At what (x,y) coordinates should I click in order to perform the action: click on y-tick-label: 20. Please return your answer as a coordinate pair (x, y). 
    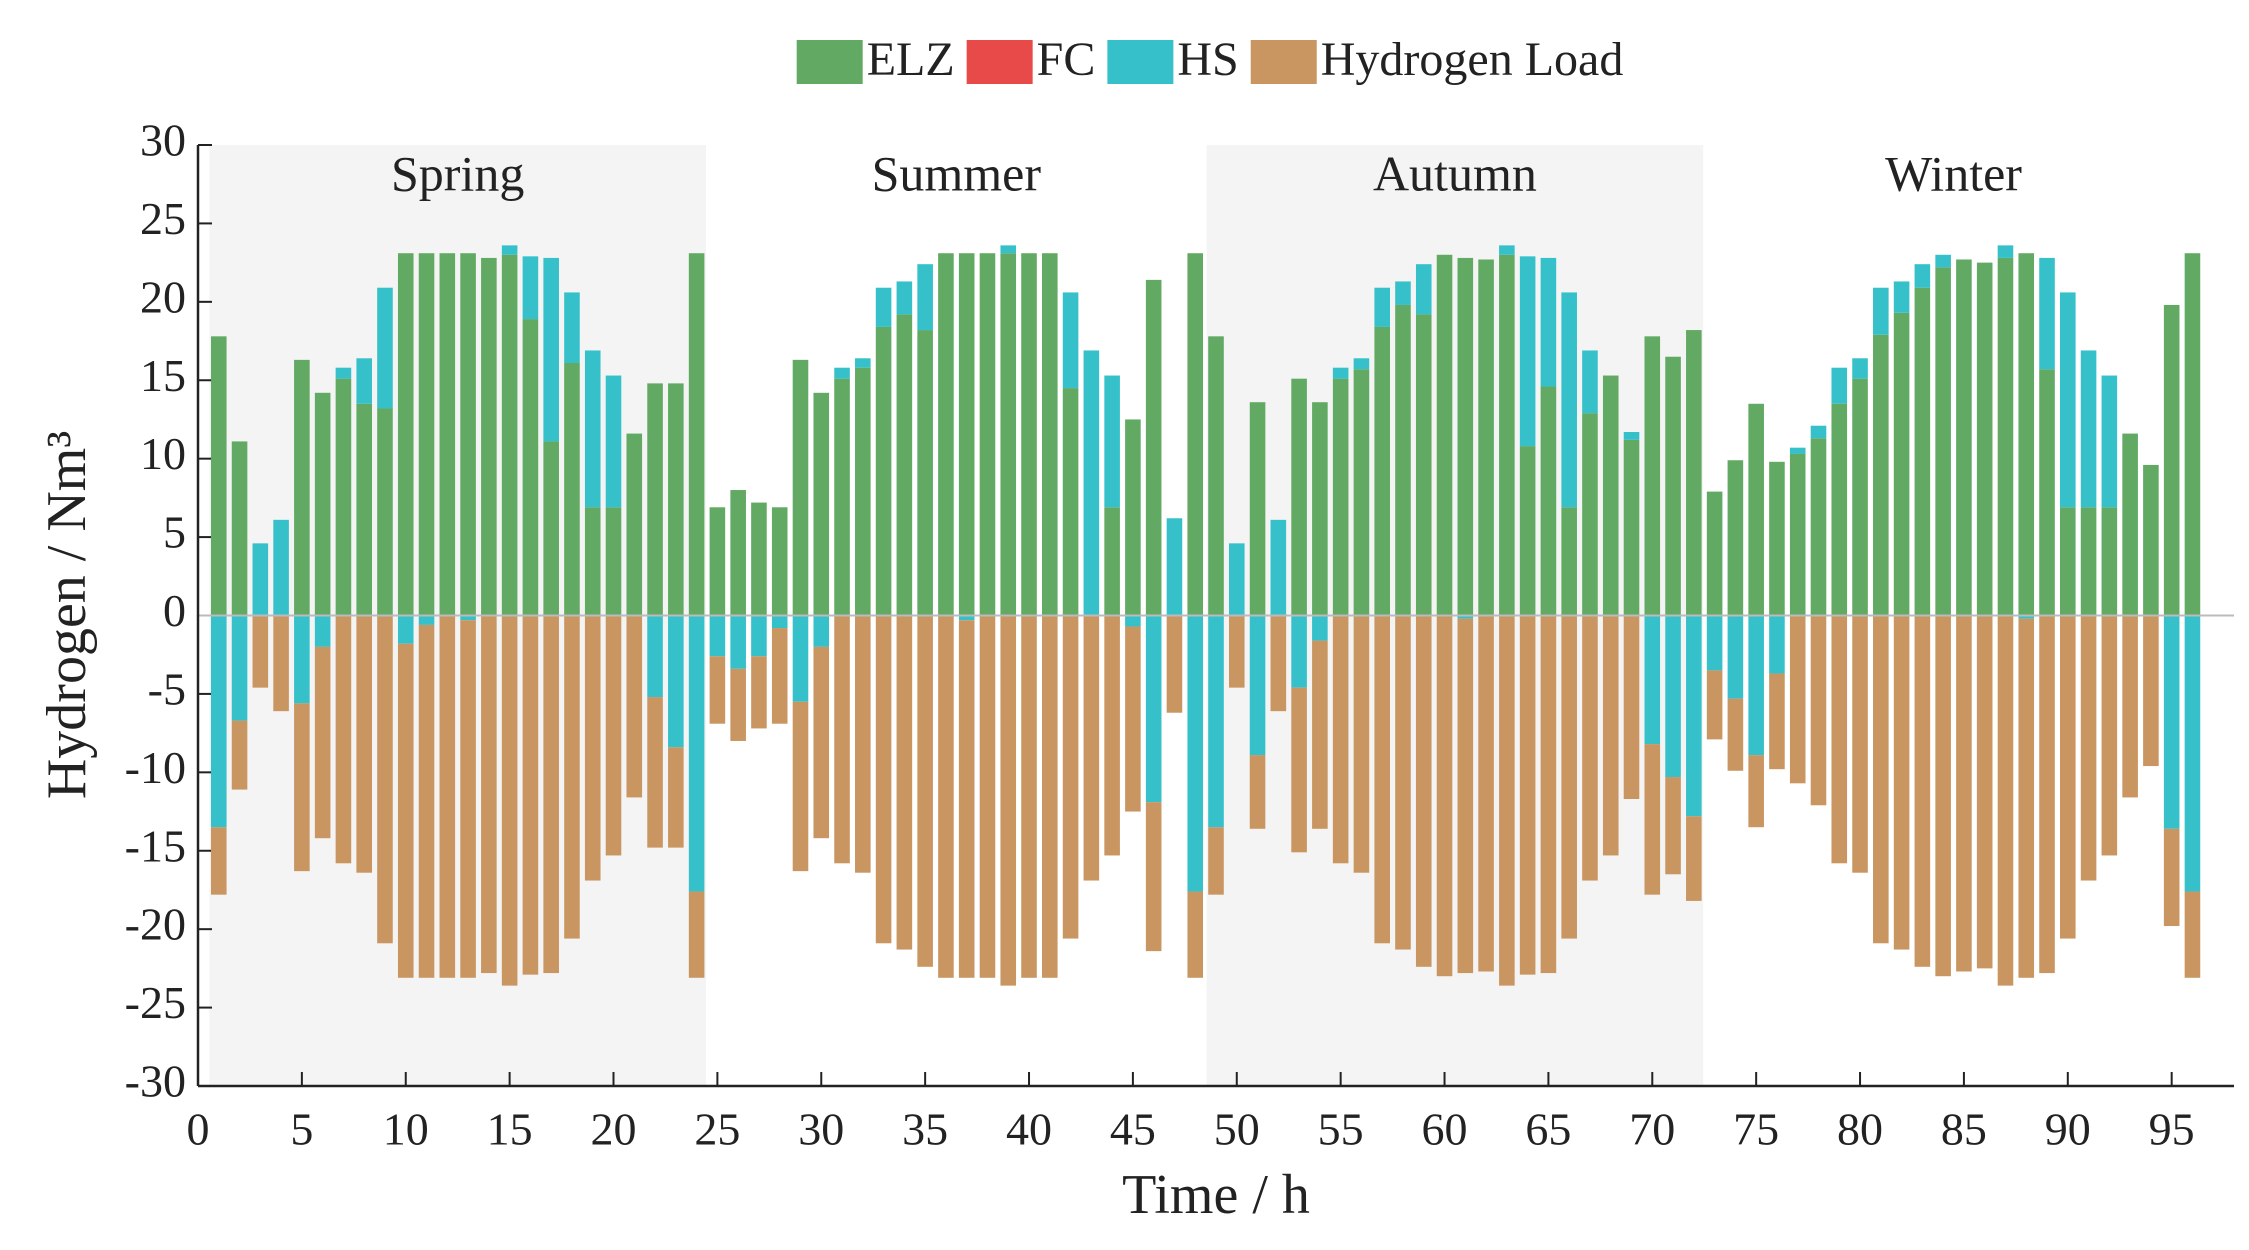
    Looking at the image, I should click on (163, 296).